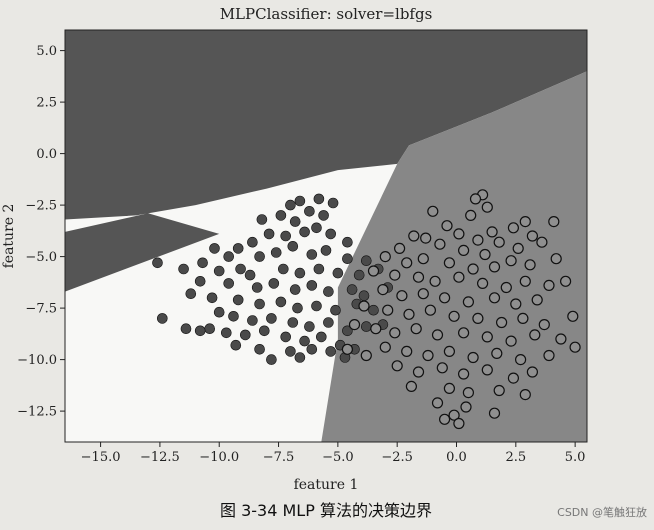  Describe the element at coordinates (41, 257) in the screenshot. I see `y-tick-label: −5.0` at that location.